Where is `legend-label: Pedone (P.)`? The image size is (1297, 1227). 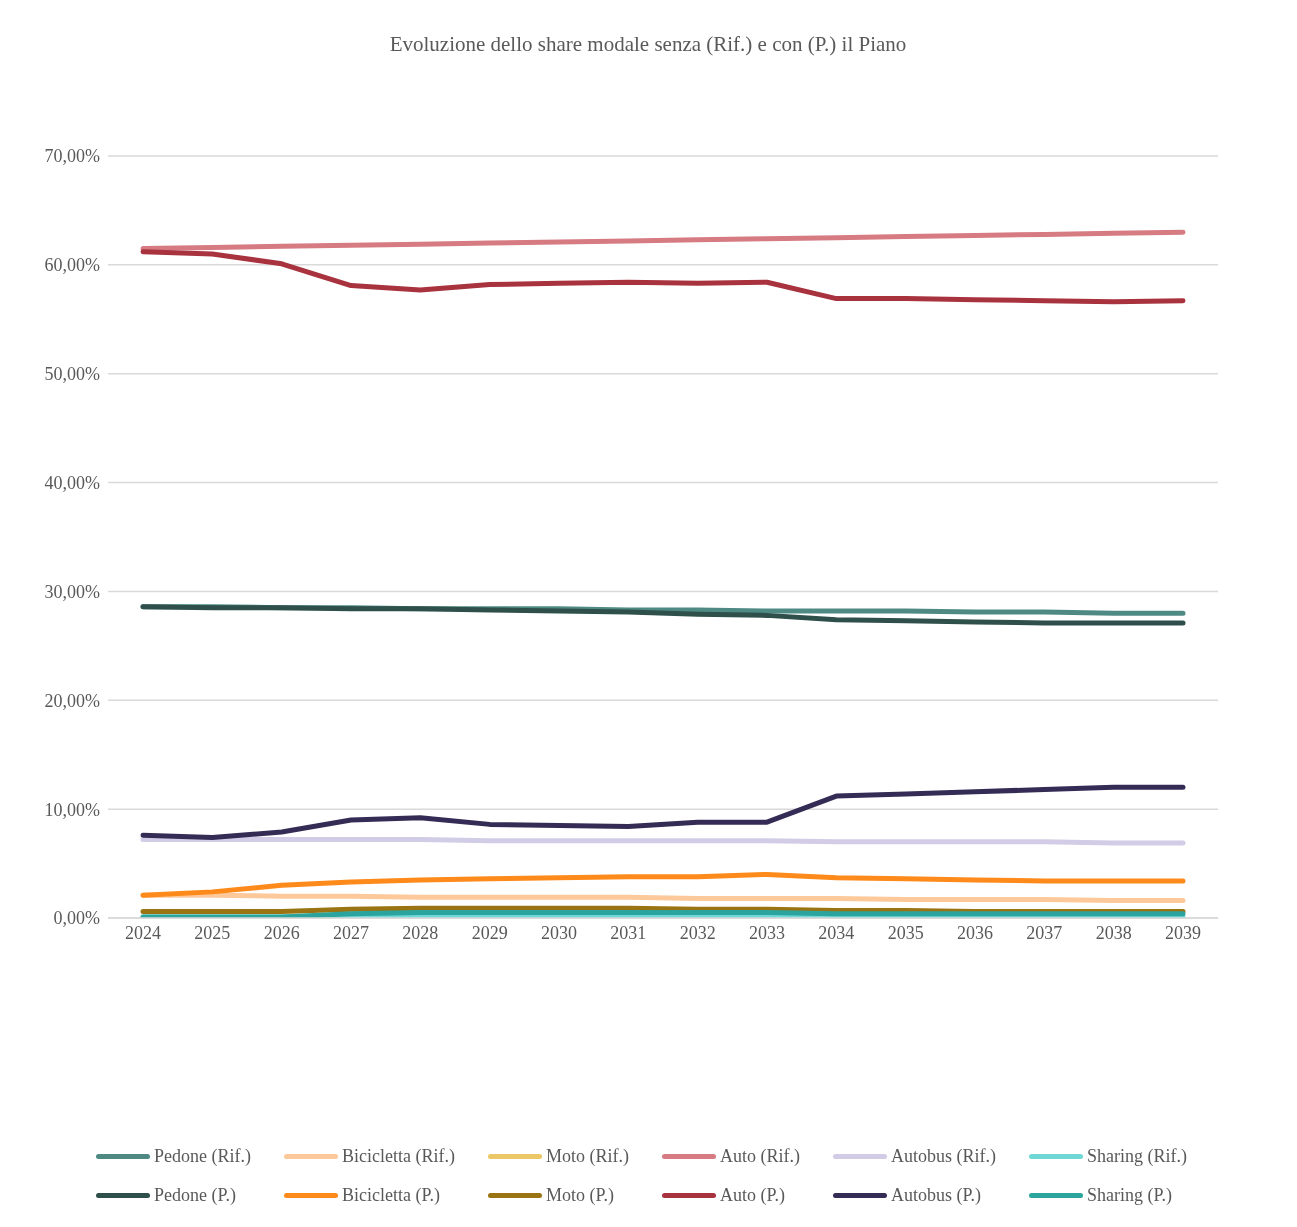
legend-label: Pedone (P.) is located at coordinates (195, 1195).